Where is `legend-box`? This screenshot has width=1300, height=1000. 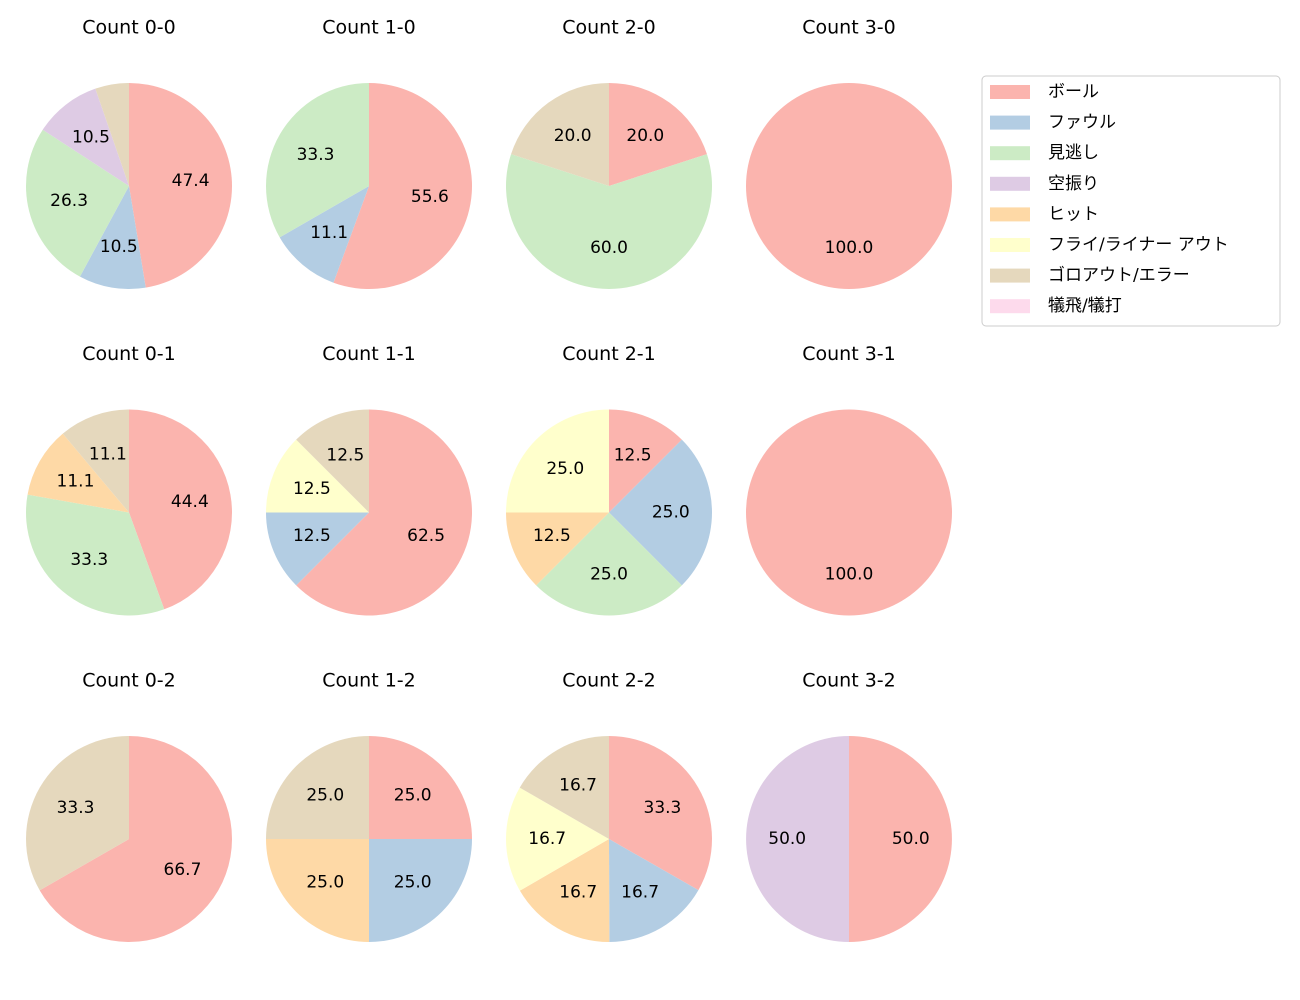 legend-box is located at coordinates (1131, 201).